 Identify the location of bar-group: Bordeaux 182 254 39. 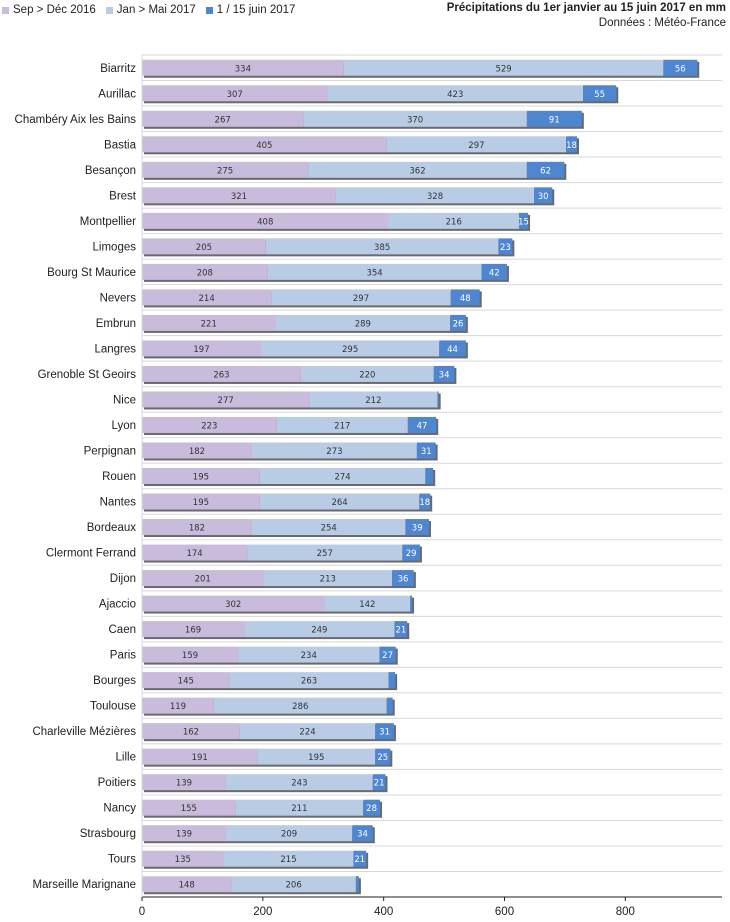
(259, 528).